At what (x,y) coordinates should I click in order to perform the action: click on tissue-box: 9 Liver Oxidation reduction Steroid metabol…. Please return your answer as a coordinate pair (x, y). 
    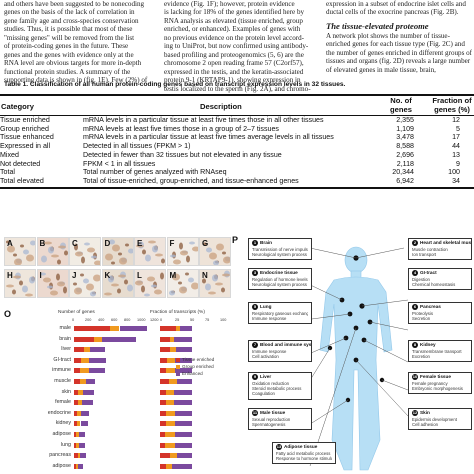
    Looking at the image, I should click on (280, 386).